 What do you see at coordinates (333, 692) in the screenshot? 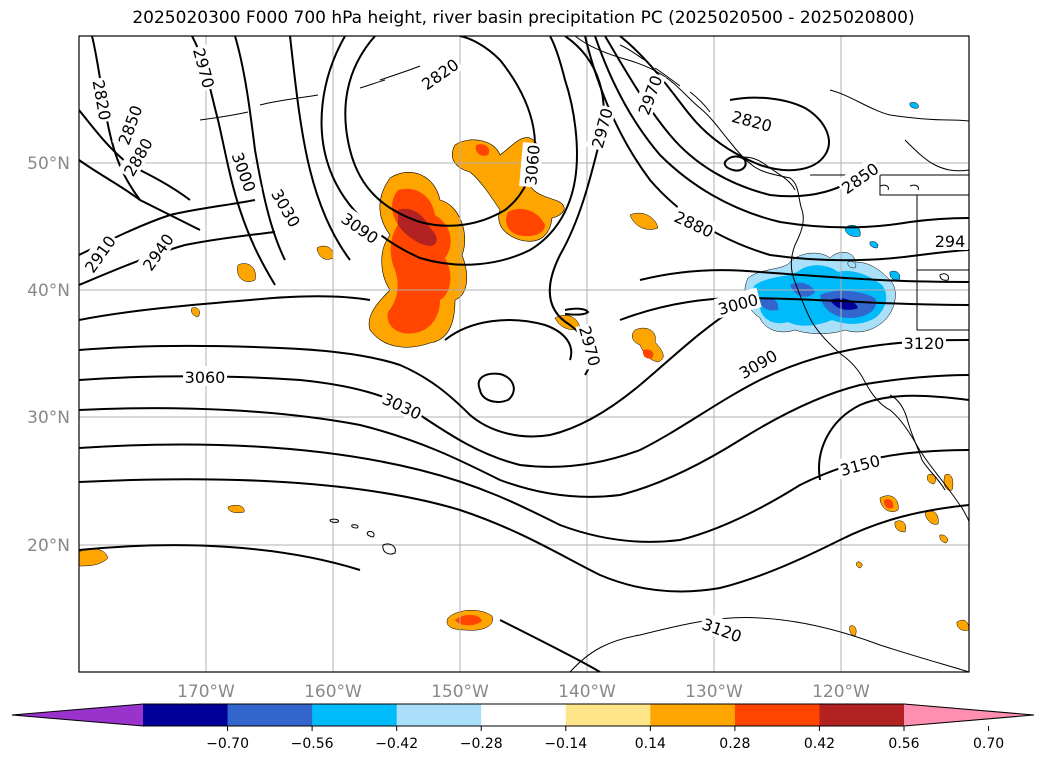
I see `lon-label: 160°W` at bounding box center [333, 692].